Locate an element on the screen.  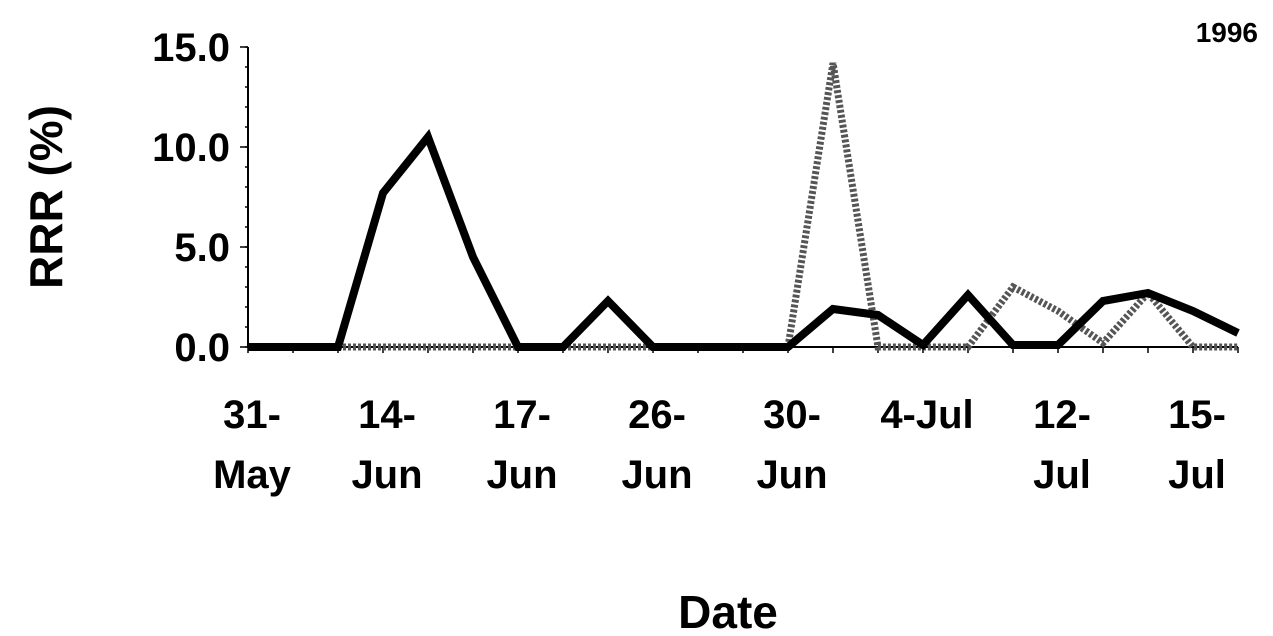
y-axis-title: RRR (%) is located at coordinates (46, 197).